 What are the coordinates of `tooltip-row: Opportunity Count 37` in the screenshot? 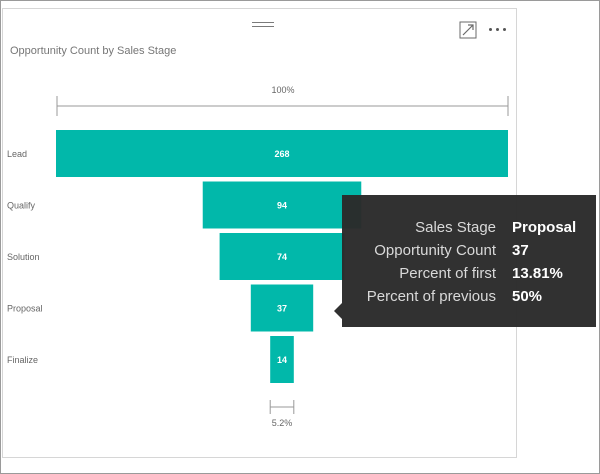 It's located at (469, 253).